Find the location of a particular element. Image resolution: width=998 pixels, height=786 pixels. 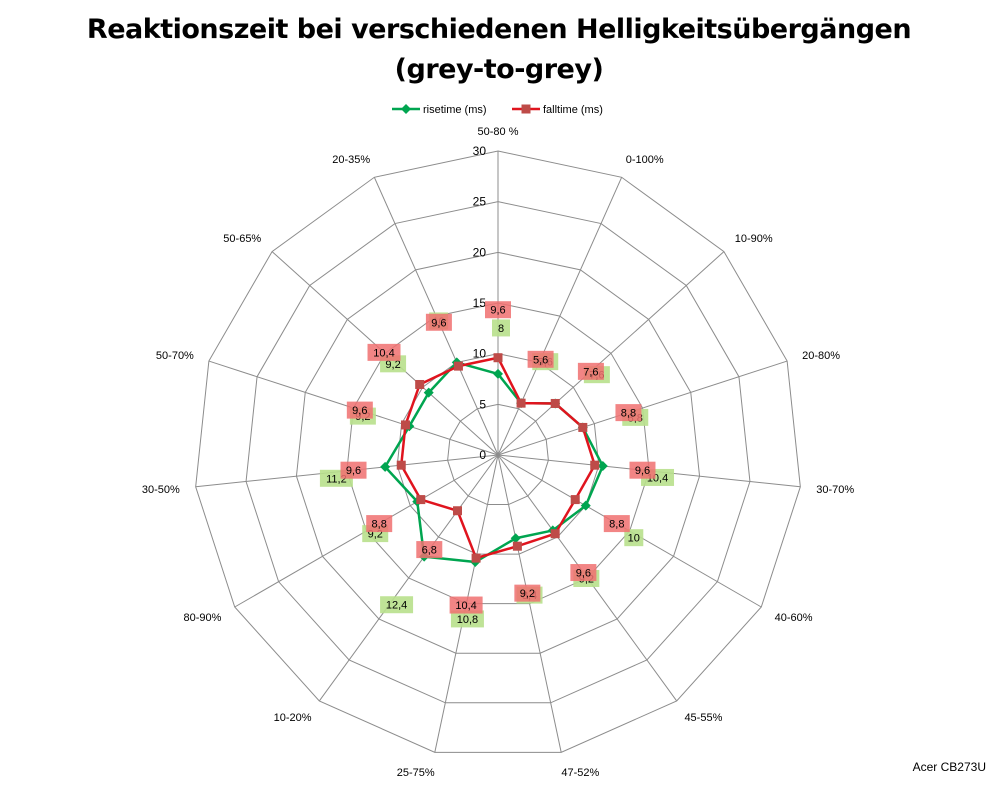

radial-tick-label: 5 is located at coordinates (482, 404).